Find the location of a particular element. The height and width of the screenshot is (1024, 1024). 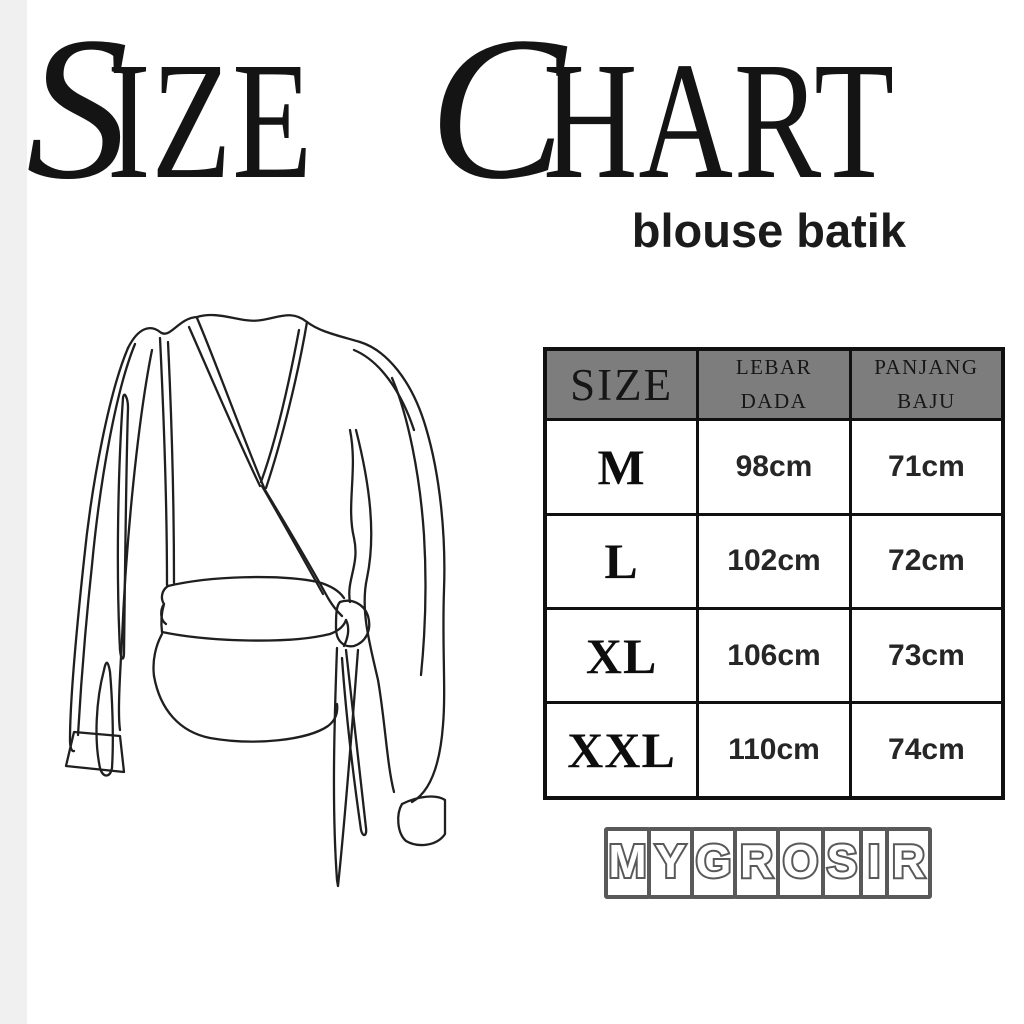

page-edge-strip is located at coordinates (13, 512).